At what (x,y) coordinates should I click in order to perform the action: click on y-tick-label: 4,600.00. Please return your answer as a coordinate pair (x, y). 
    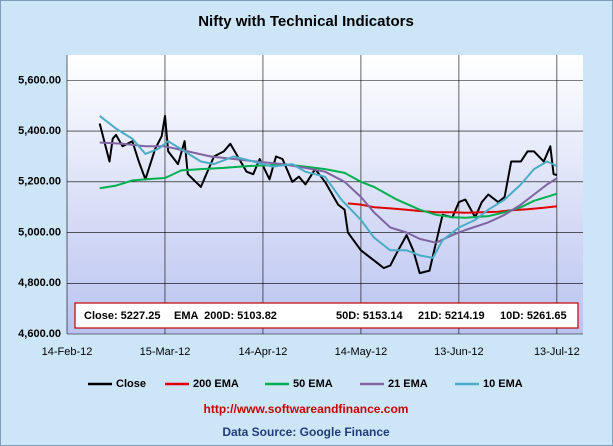
    Looking at the image, I should click on (39, 334).